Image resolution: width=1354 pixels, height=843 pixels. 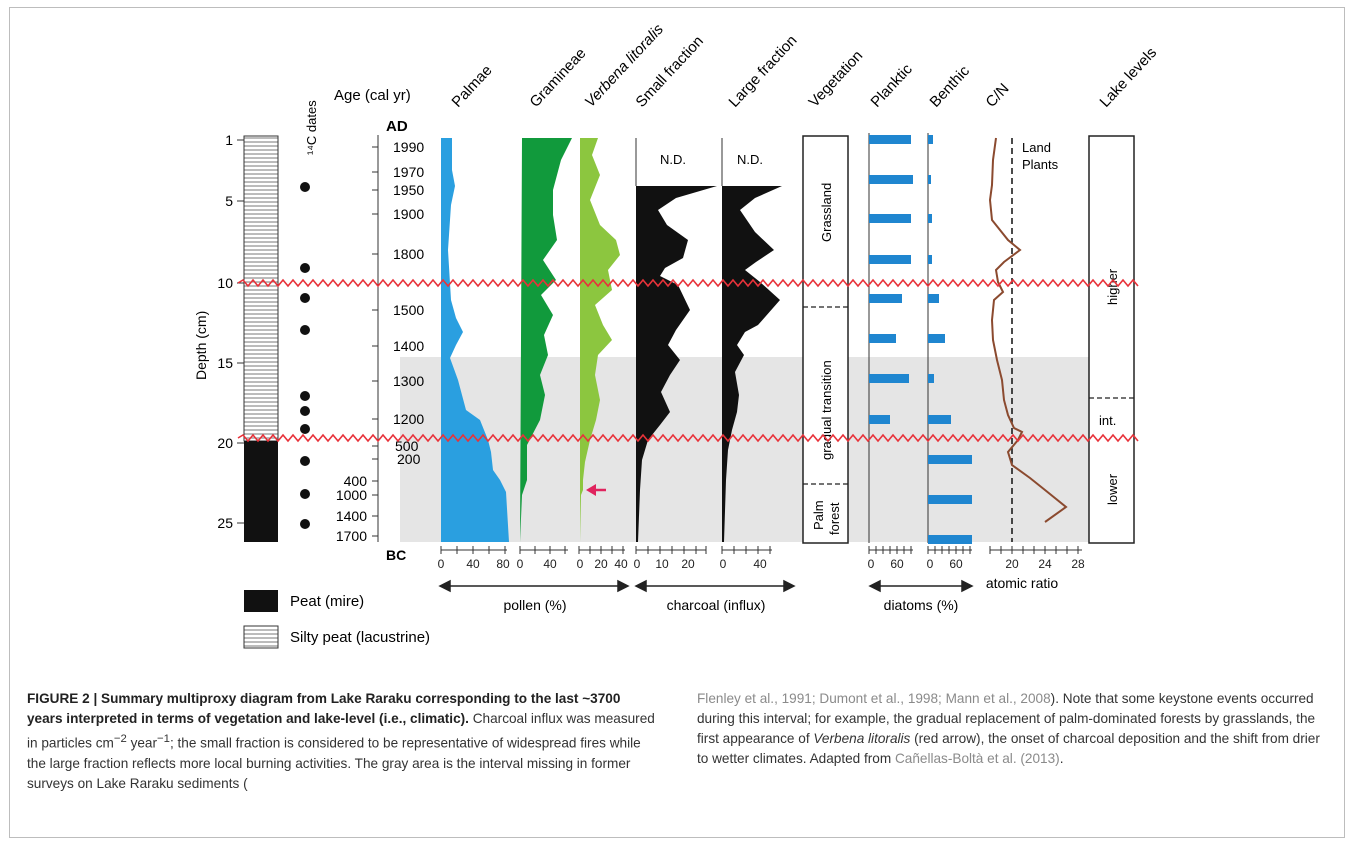 I want to click on group-arrows, so click(x=706, y=586).